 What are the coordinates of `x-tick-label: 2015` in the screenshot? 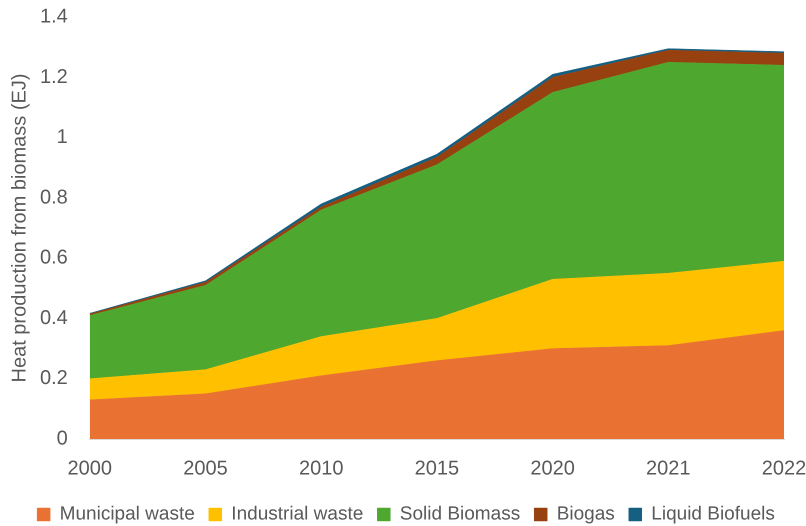 It's located at (437, 469).